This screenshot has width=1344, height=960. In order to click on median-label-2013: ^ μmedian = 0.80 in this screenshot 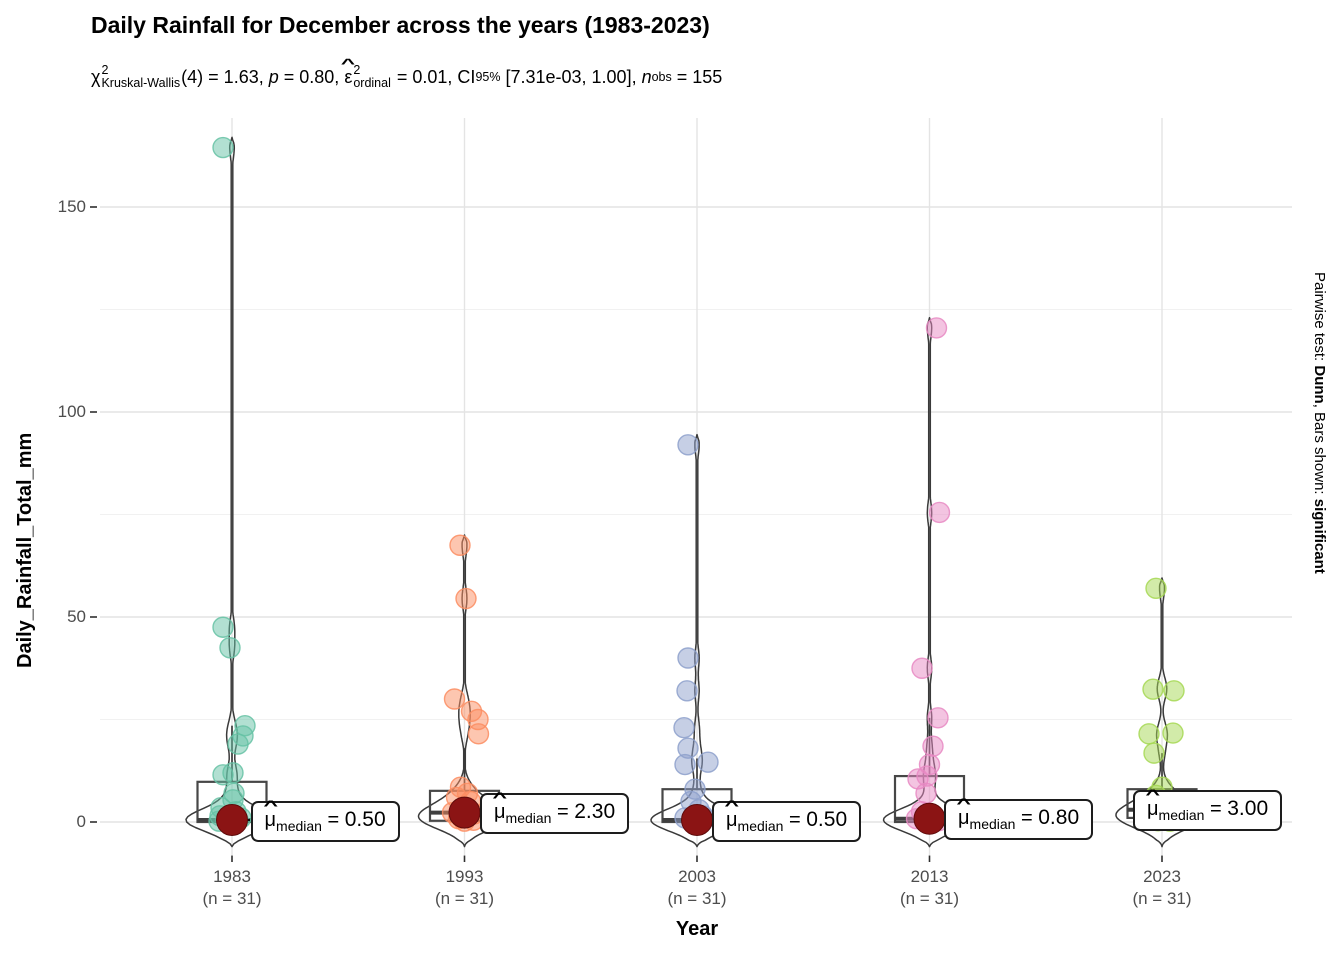, I will do `click(1019, 818)`.